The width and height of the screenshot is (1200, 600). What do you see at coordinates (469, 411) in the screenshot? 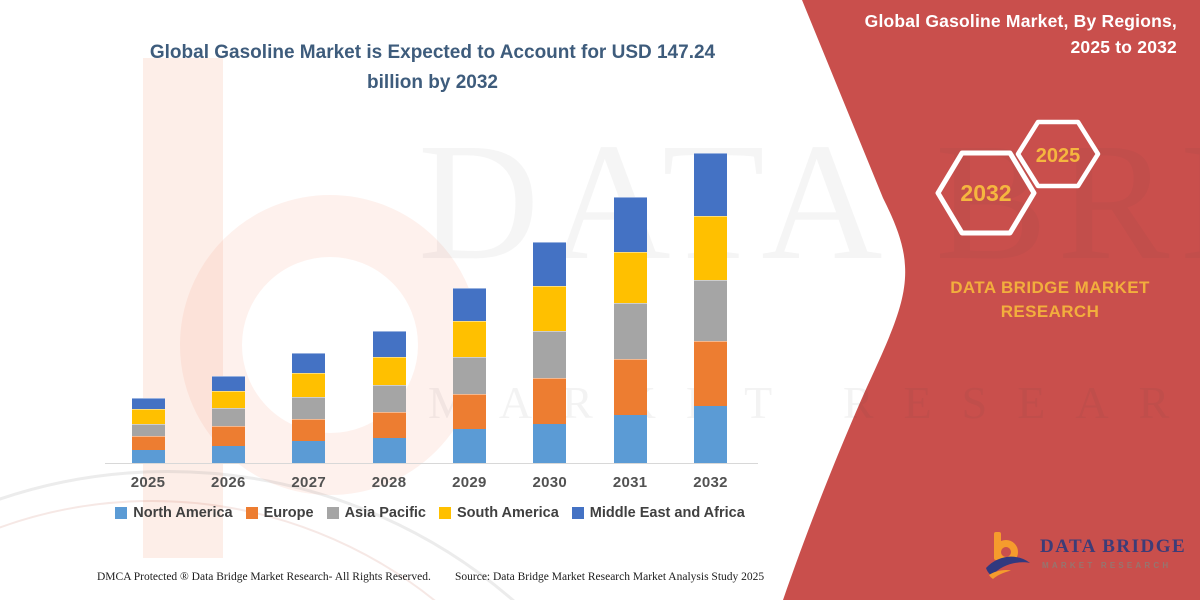
I see `bar-segment-europe-2029` at bounding box center [469, 411].